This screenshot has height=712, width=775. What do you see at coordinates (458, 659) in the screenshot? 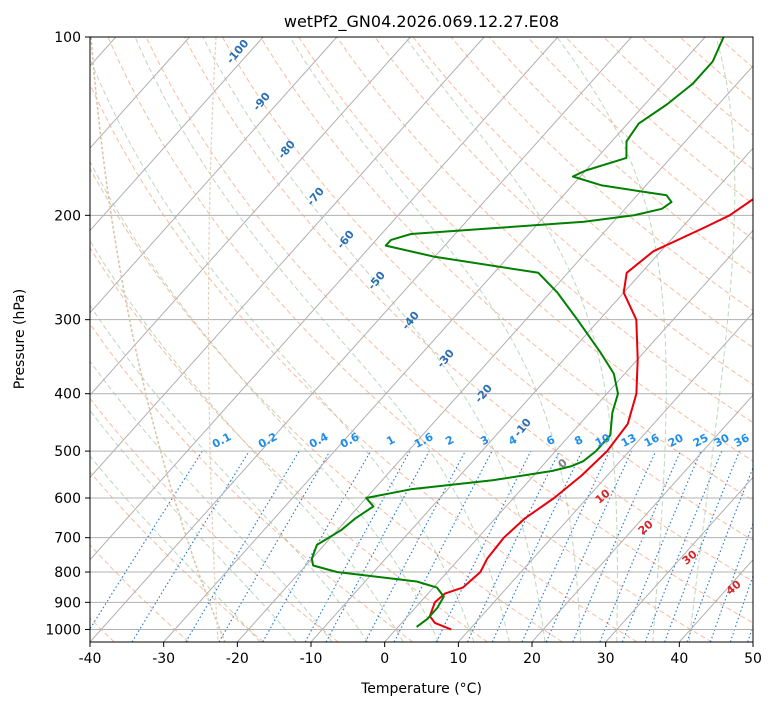
I see `x-tick-label: 10` at bounding box center [458, 659].